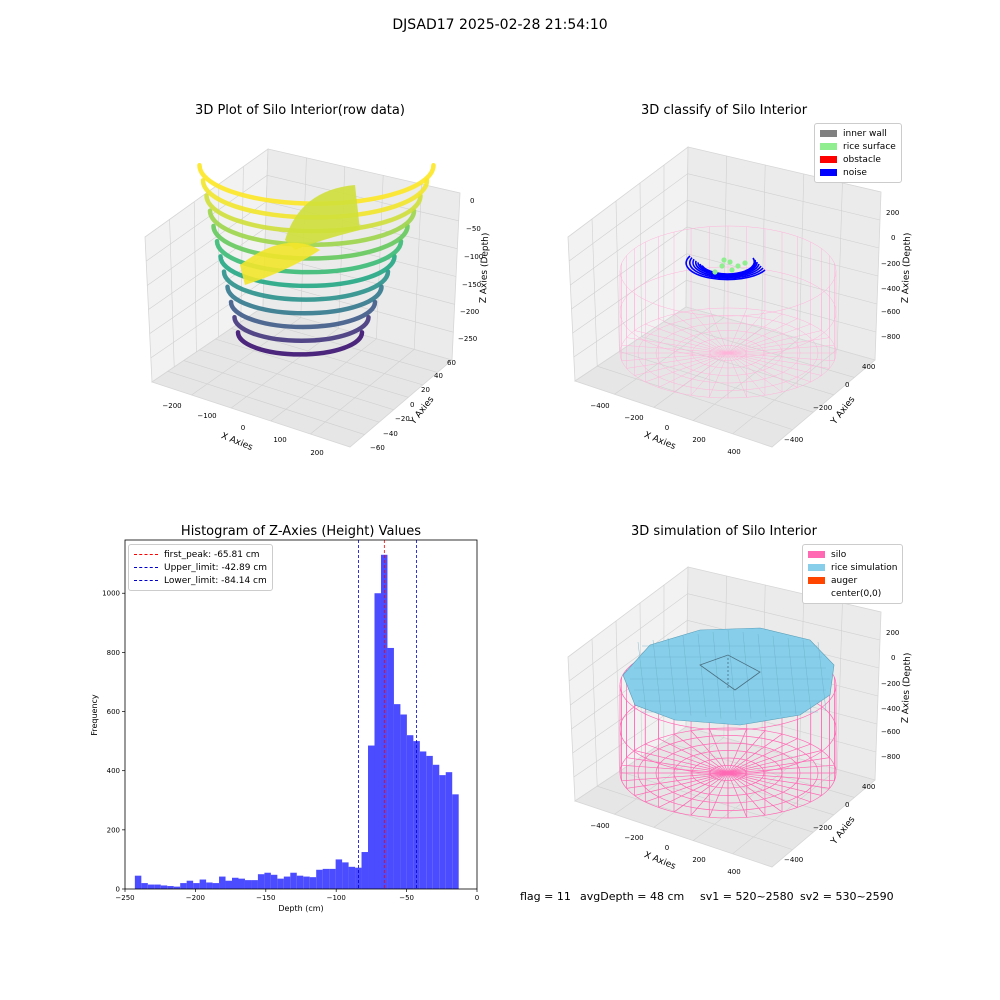 Image resolution: width=1000 pixels, height=1000 pixels. I want to click on raw-z-tick: −100, so click(473, 257).